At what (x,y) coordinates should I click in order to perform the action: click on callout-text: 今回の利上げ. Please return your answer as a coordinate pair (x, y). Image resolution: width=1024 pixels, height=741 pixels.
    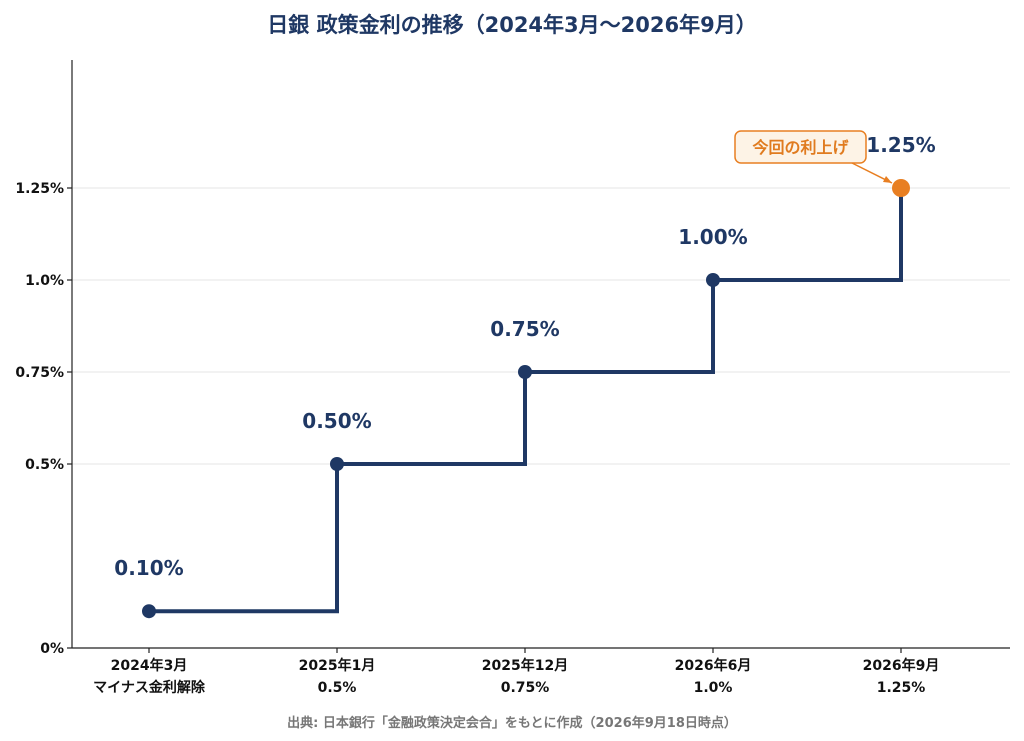
    Looking at the image, I should click on (800, 147).